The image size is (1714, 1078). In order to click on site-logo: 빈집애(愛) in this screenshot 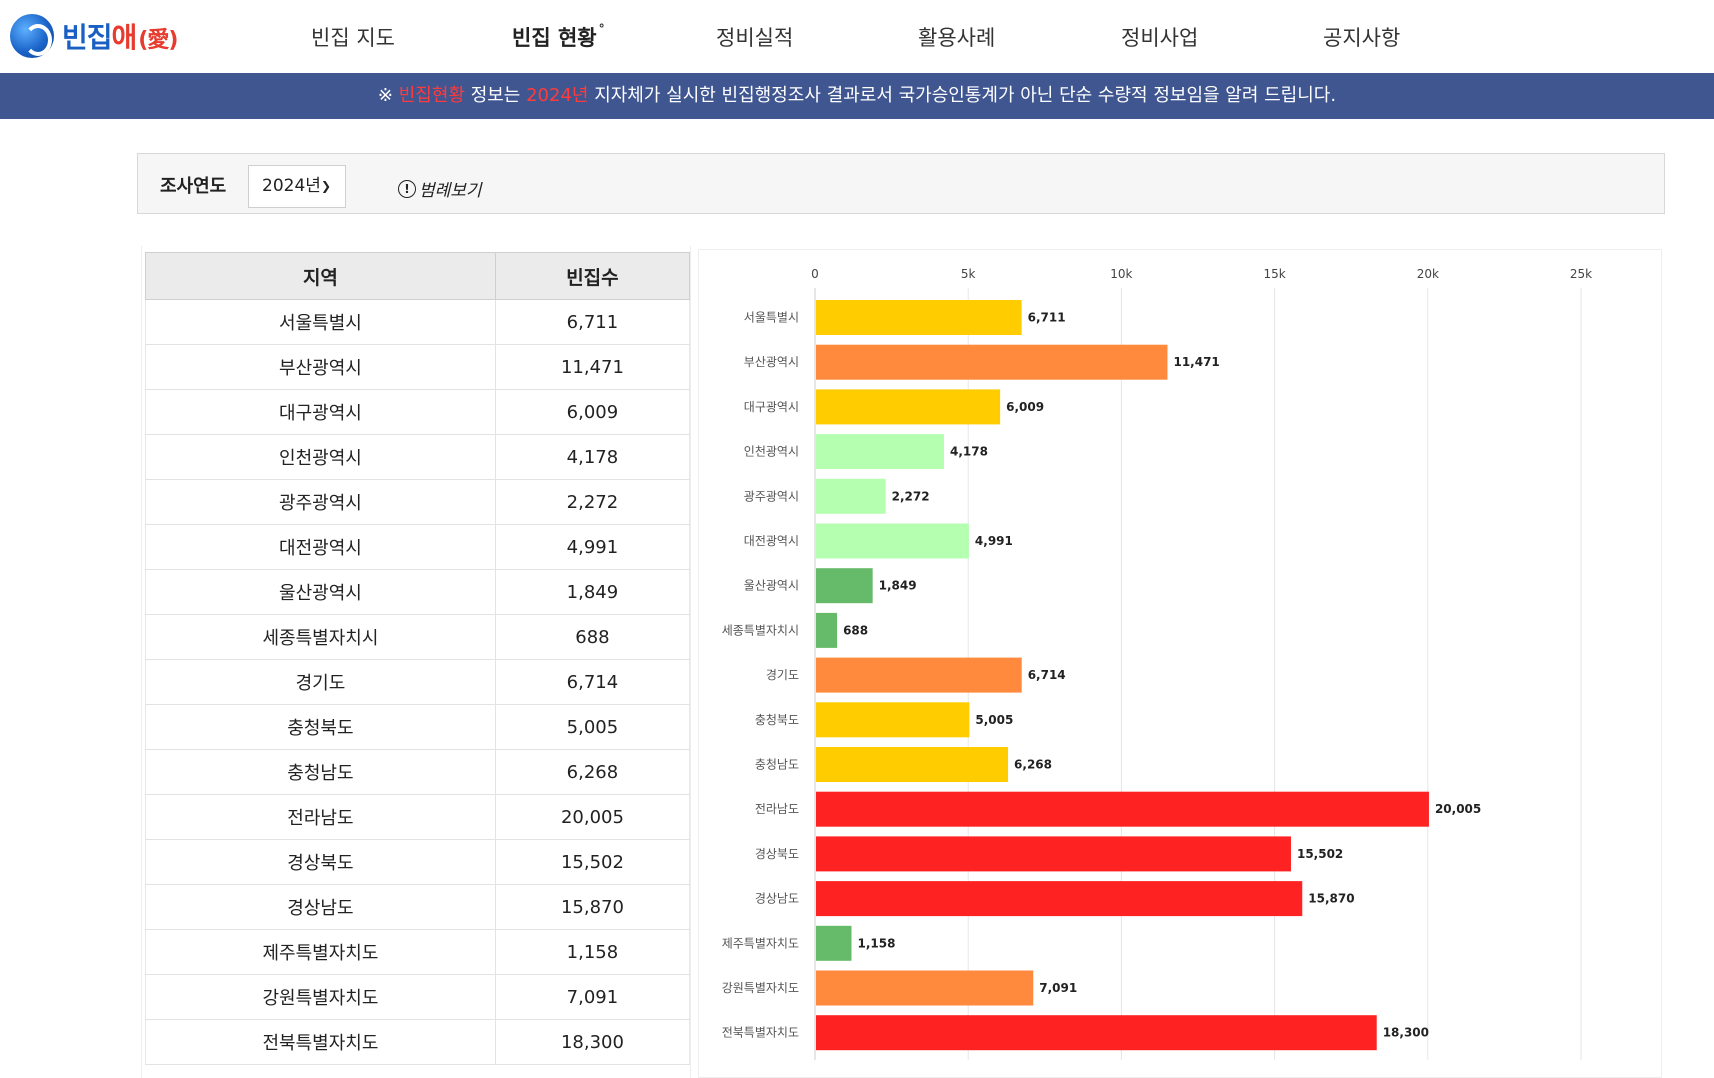, I will do `click(94, 36)`.